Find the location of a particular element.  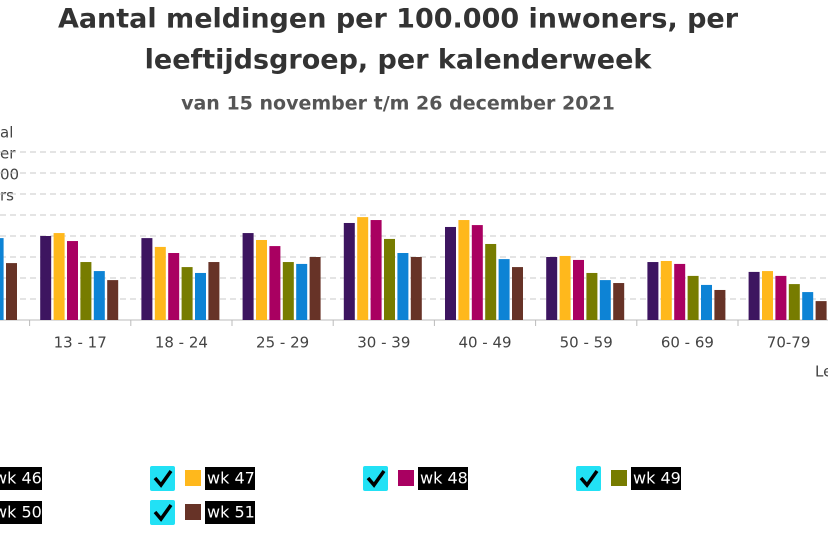

legend-label: wk 46 is located at coordinates (21, 478).